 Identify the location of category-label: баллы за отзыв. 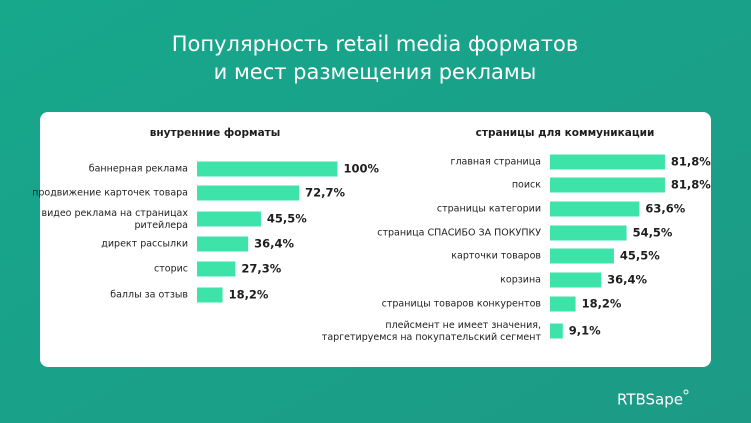
(149, 295).